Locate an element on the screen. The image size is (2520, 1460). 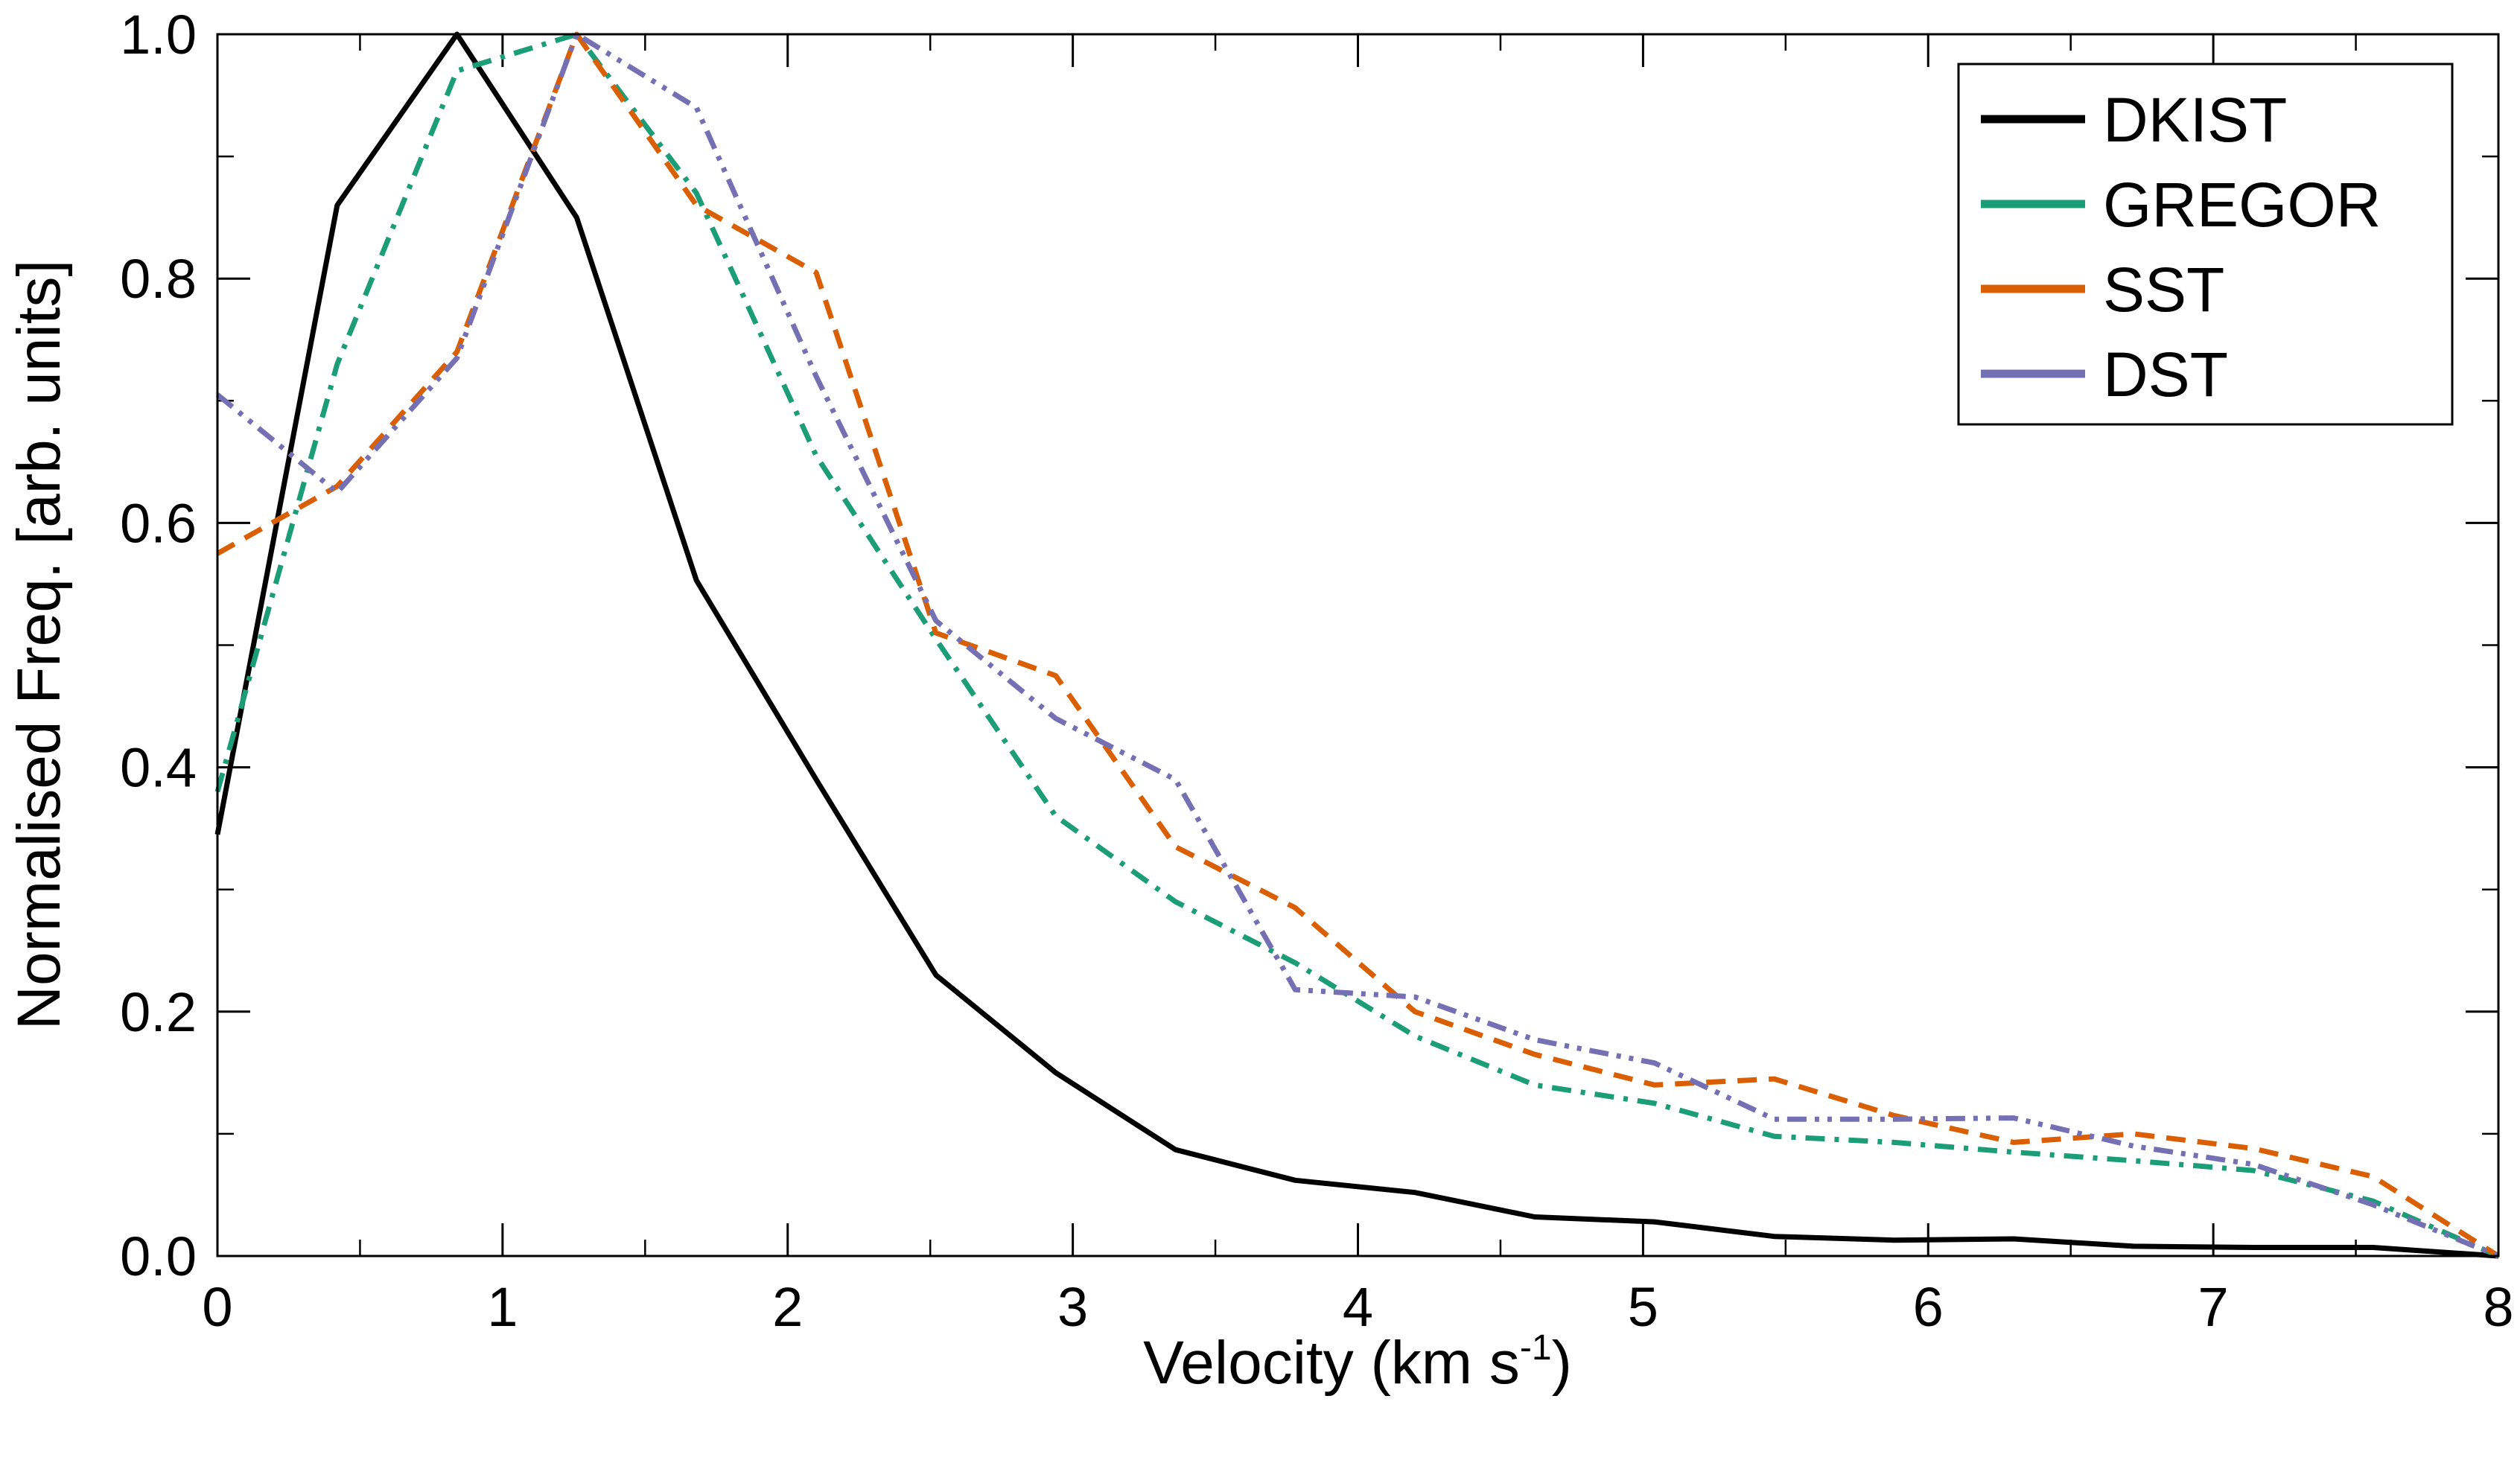
y-axis-title: Normalised Freq. [arb. units] is located at coordinates (39, 645).